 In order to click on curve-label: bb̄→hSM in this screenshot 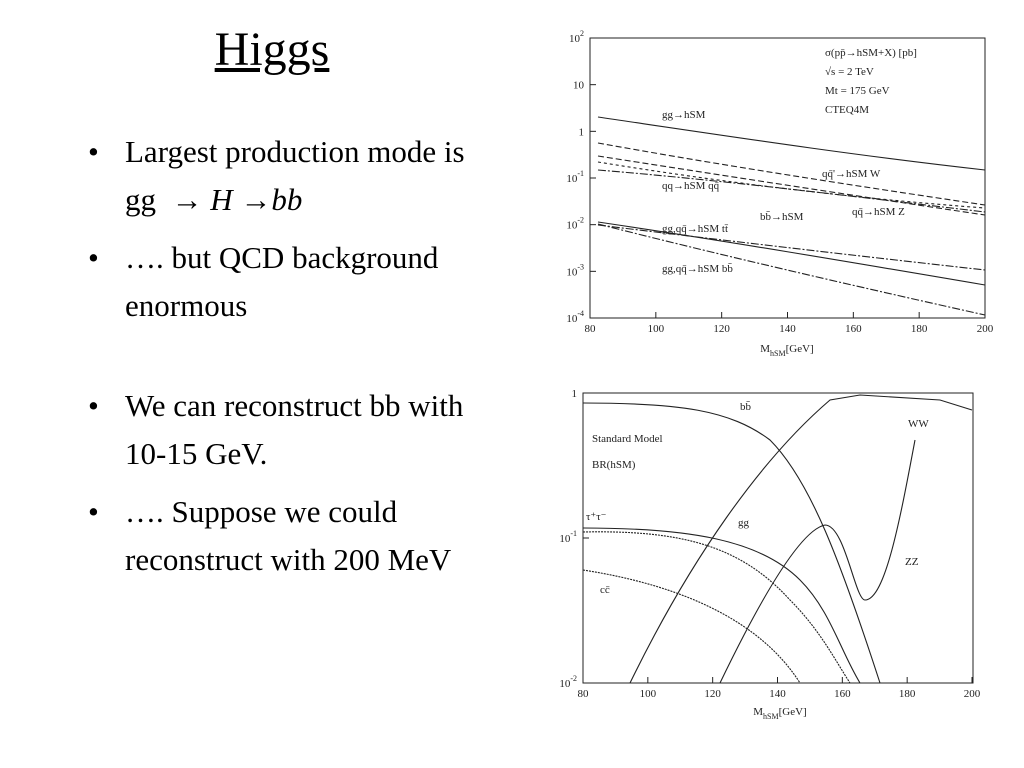, I will do `click(782, 217)`.